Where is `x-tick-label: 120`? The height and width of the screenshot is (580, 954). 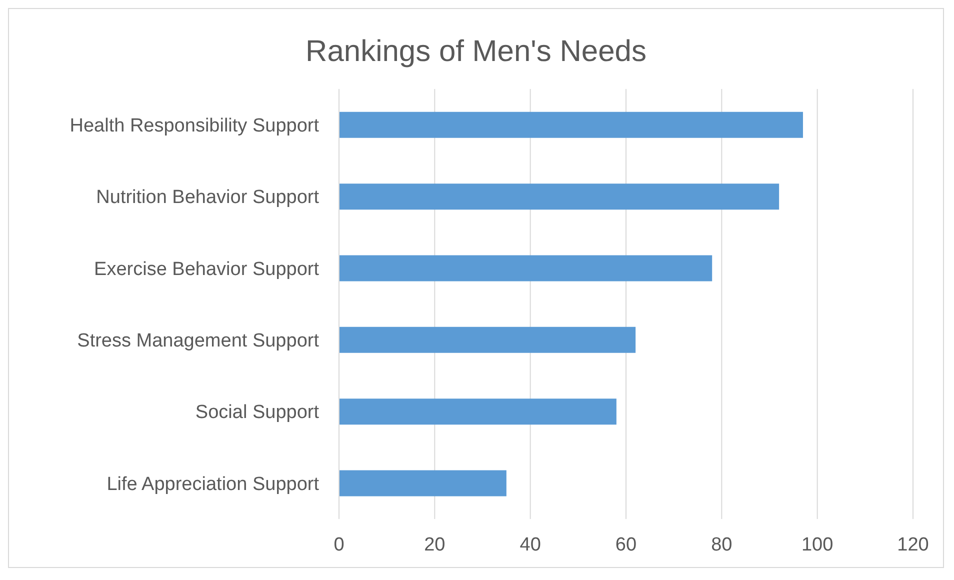
x-tick-label: 120 is located at coordinates (913, 545).